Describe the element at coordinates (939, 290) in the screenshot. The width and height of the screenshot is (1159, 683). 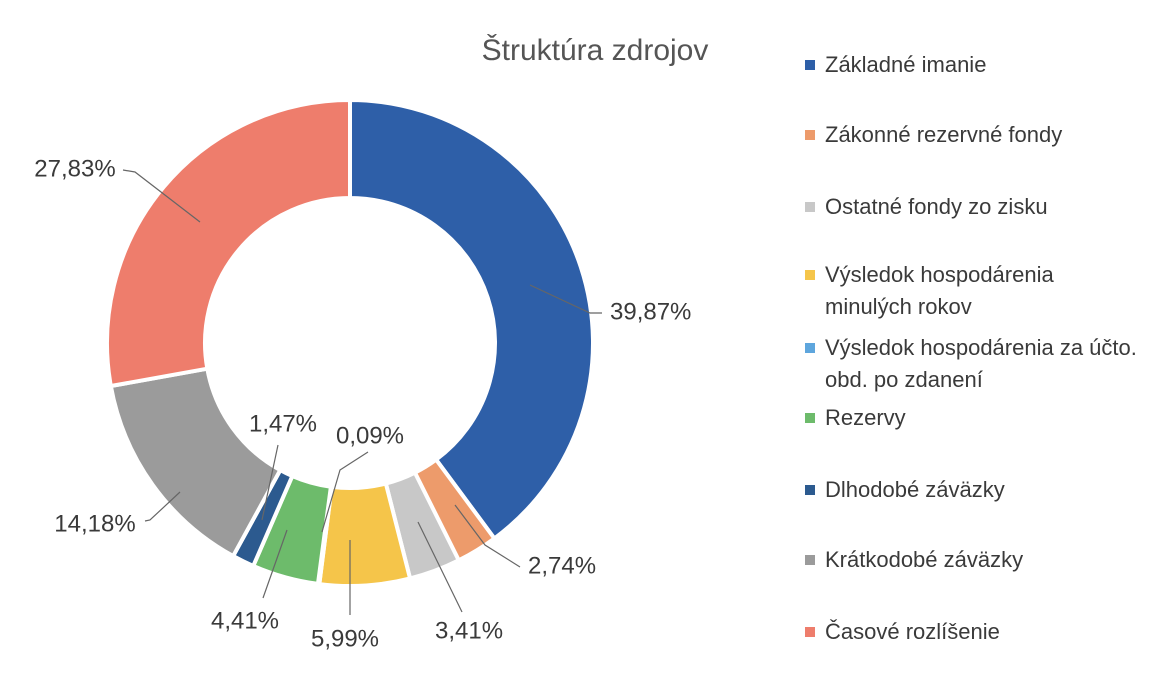
I see `legend-label: Výsledok hospodárenia minulých rokov` at that location.